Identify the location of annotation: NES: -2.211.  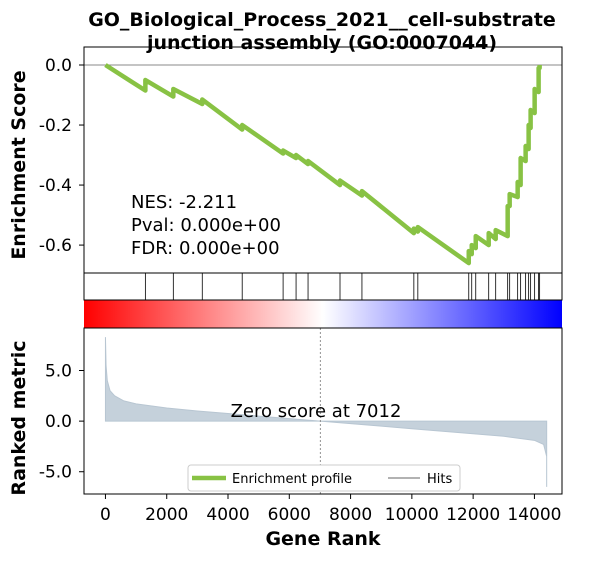
(184, 202).